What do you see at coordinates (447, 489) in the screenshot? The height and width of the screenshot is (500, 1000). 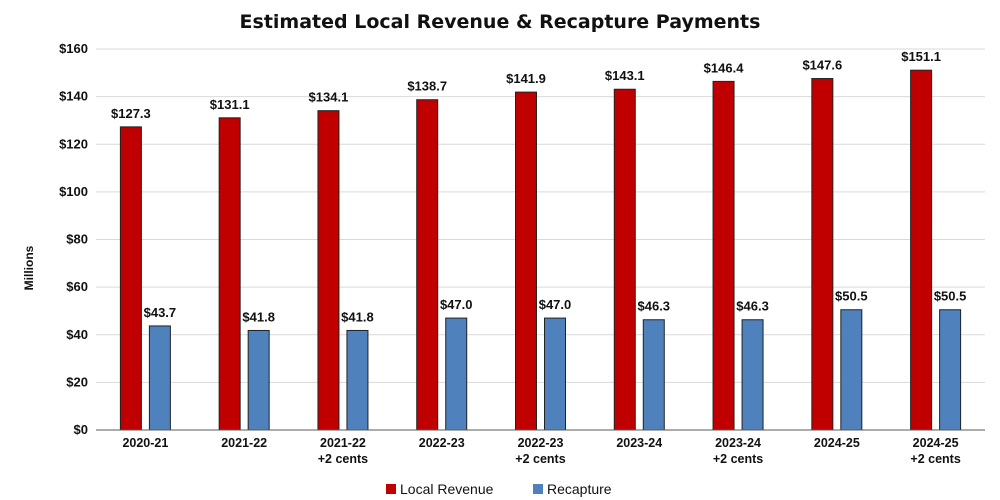 I see `legend-label-local-revenue: Local Revenue` at bounding box center [447, 489].